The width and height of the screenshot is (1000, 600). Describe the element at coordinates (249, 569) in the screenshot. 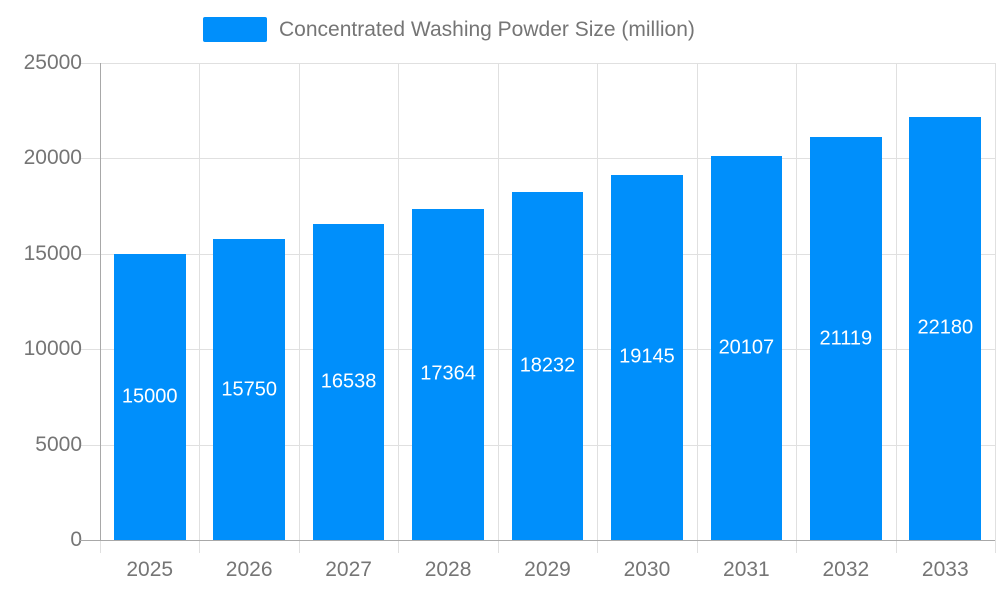

I see `x-axis-tick-label: 2026` at that location.